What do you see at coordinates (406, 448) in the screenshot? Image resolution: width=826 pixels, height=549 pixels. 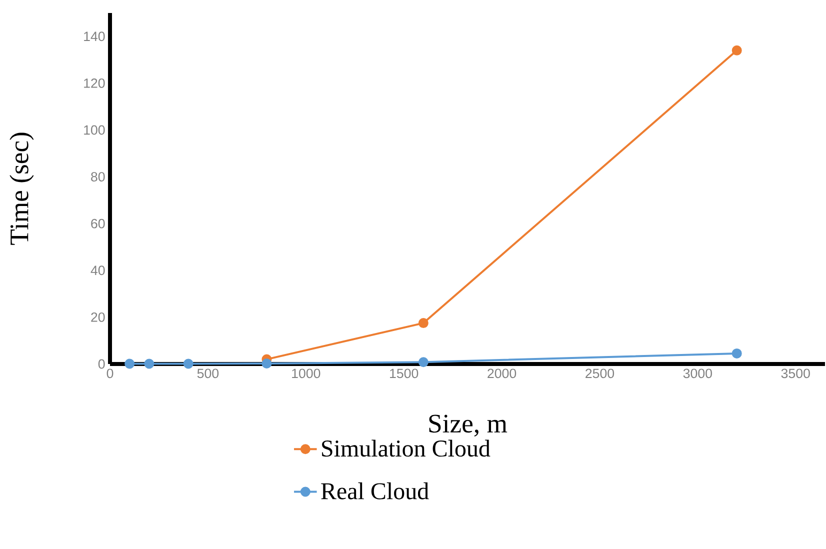 I see `legend-label: Simulation Cloud` at bounding box center [406, 448].